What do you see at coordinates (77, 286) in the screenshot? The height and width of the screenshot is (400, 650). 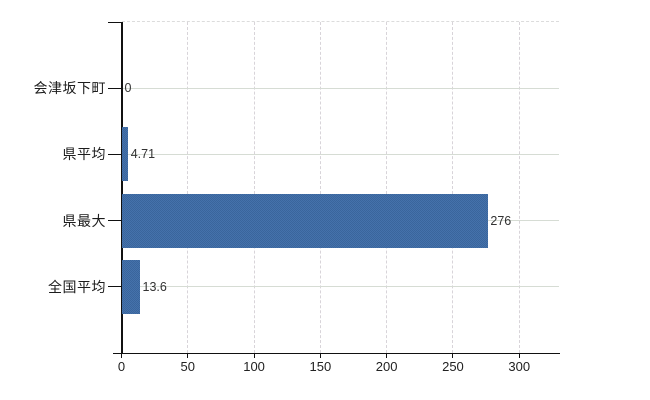 I see `category-label: 全国平均` at bounding box center [77, 286].